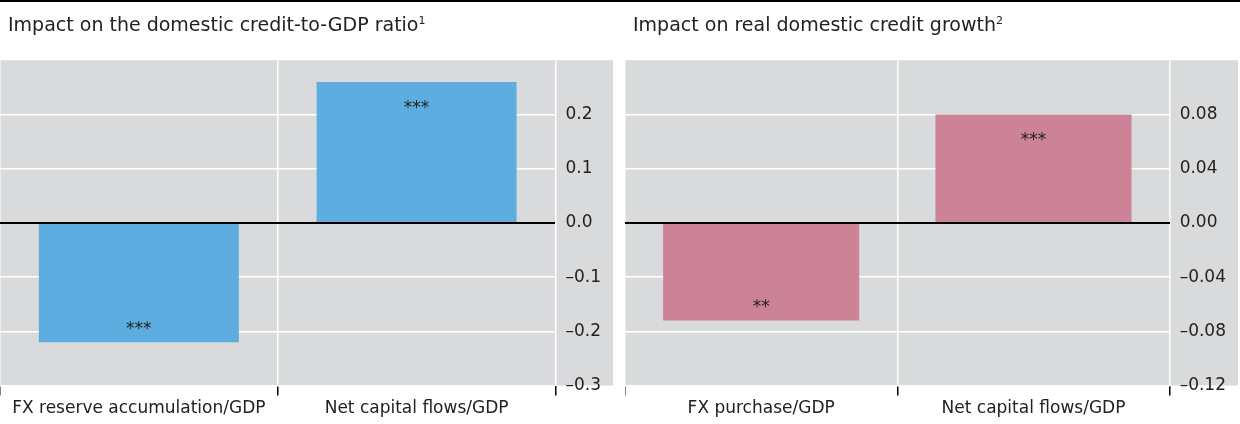 Image resolution: width=1240 pixels, height=424 pixels. What do you see at coordinates (139, 407) in the screenshot?
I see `x-tick-label: FX reserve accumulation/GDP` at bounding box center [139, 407].